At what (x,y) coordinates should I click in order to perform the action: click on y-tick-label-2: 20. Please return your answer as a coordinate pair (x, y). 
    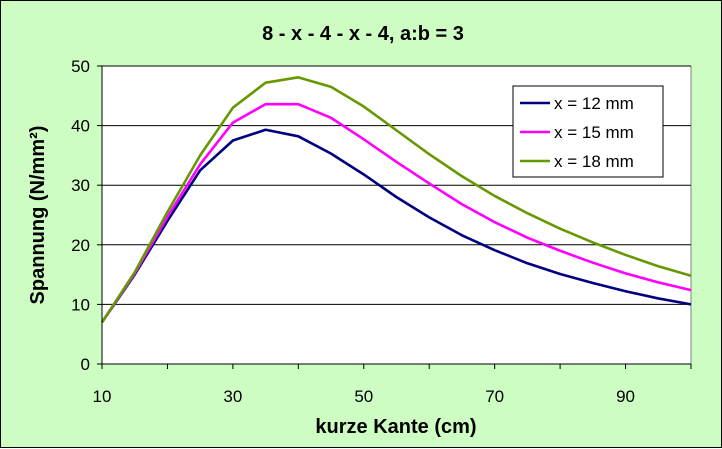
    Looking at the image, I should click on (80, 245).